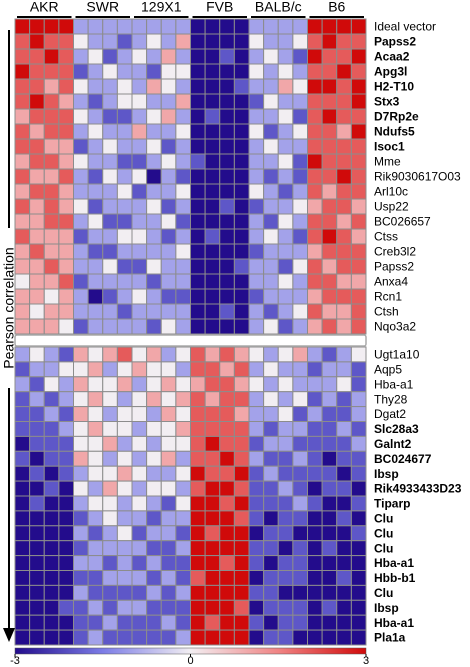  What do you see at coordinates (394, 384) in the screenshot?
I see `row-label: Hba-a1` at bounding box center [394, 384].